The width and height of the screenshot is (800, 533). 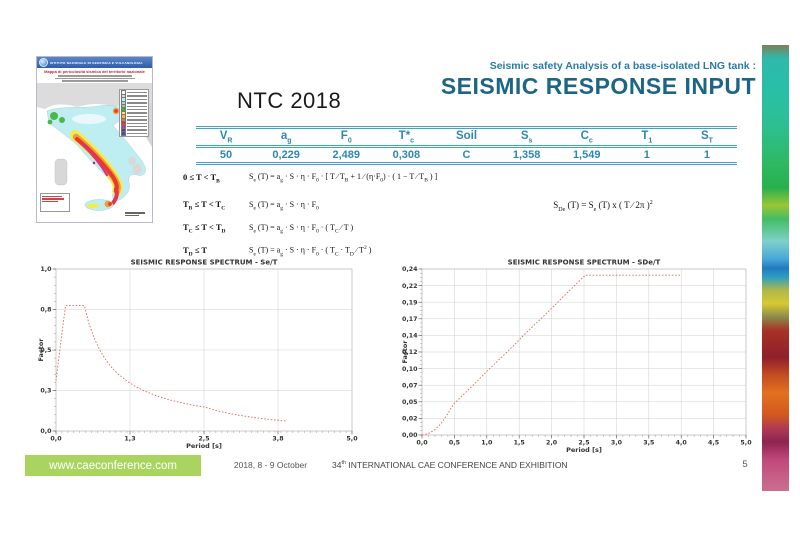 What do you see at coordinates (226, 137) in the screenshot?
I see `table-header-cell: VR` at bounding box center [226, 137].